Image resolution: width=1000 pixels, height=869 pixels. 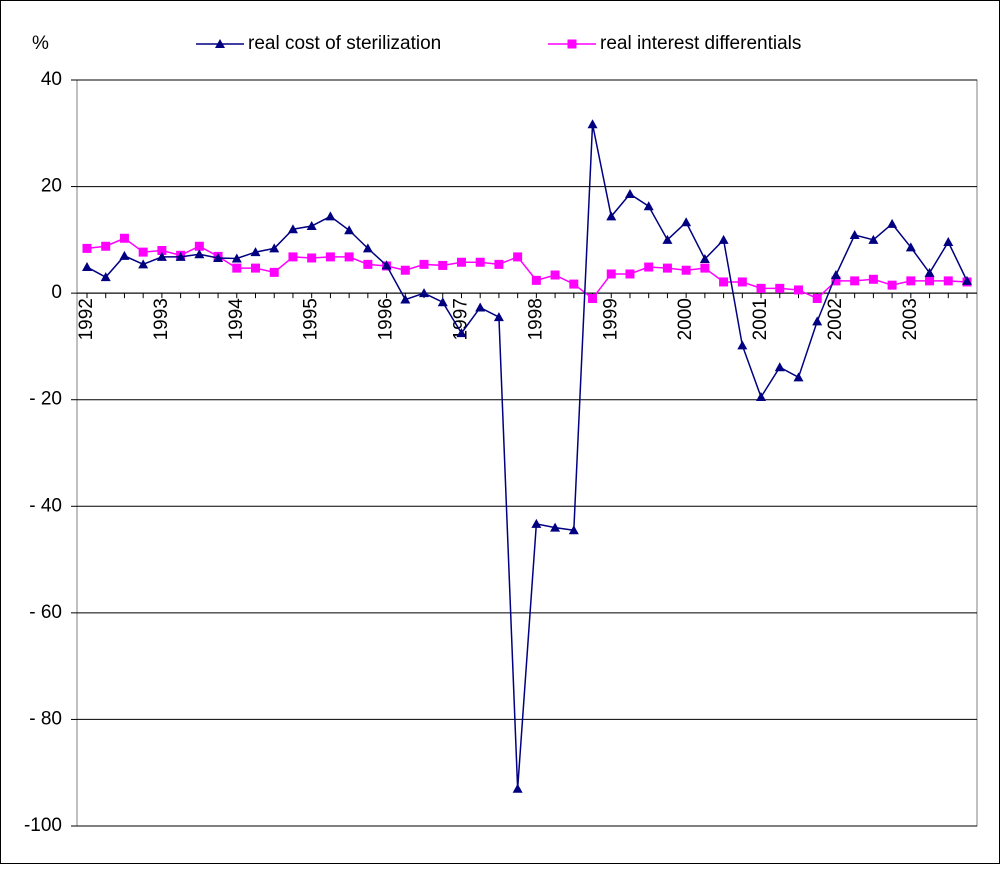 I want to click on x-tick-label: 1992, so click(x=86, y=319).